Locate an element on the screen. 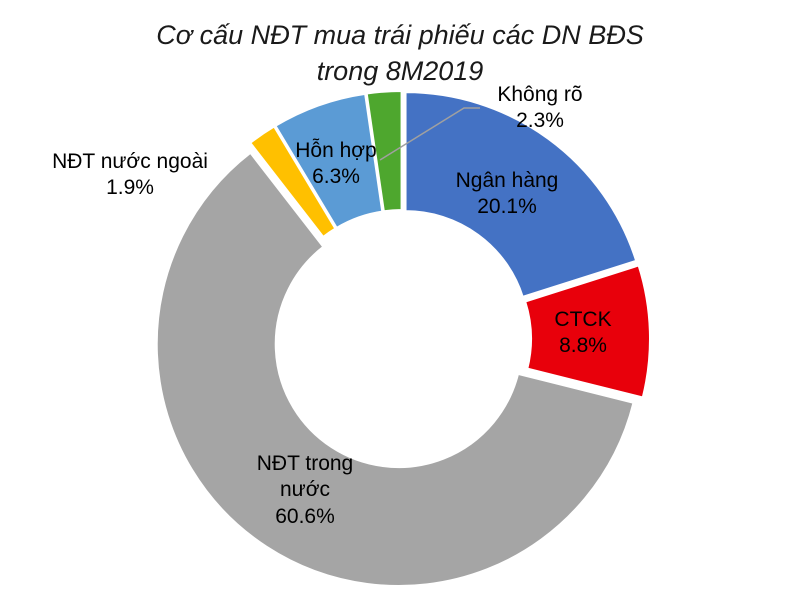 This screenshot has width=800, height=592. slice-ndt-nuoc-ngoai is located at coordinates (292, 182).